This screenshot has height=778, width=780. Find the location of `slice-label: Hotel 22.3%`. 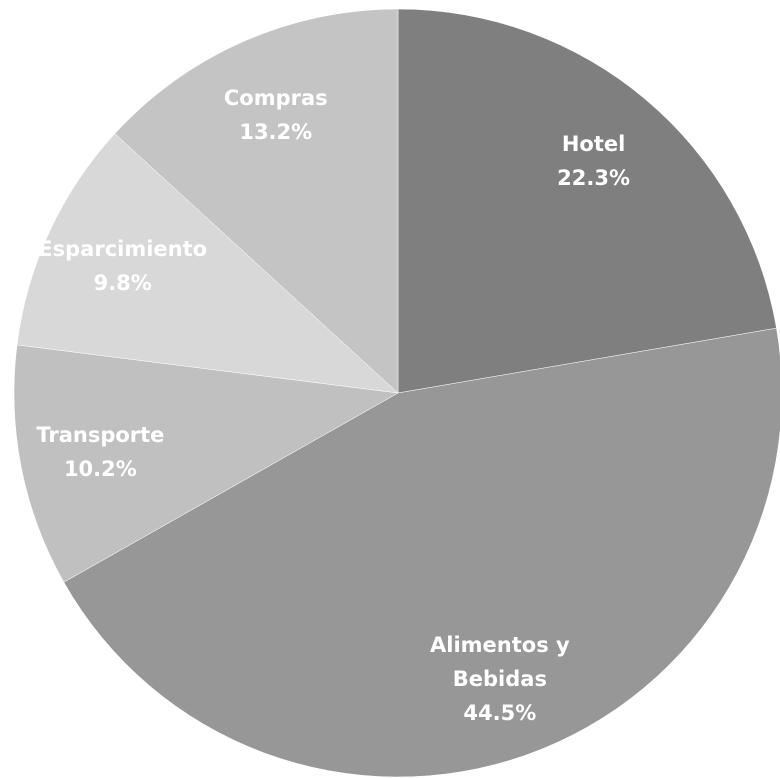

slice-label: Hotel 22.3% is located at coordinates (594, 161).